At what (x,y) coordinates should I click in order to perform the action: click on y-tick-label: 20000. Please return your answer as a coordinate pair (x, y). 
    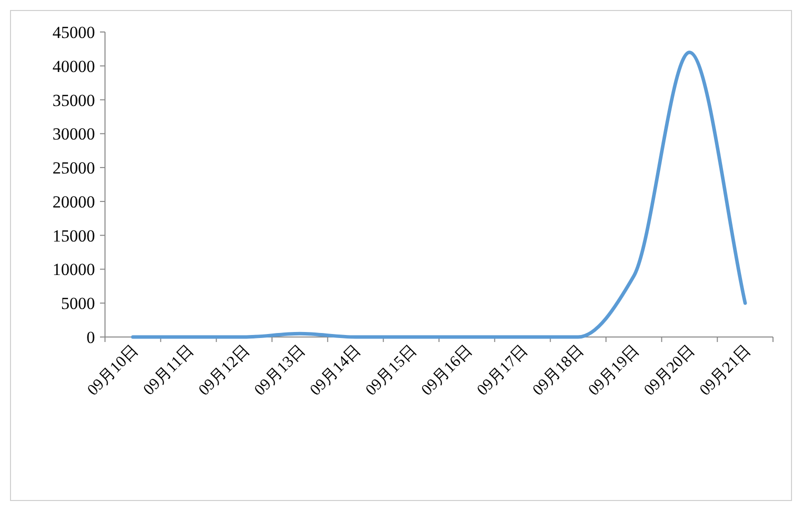
    Looking at the image, I should click on (73, 202).